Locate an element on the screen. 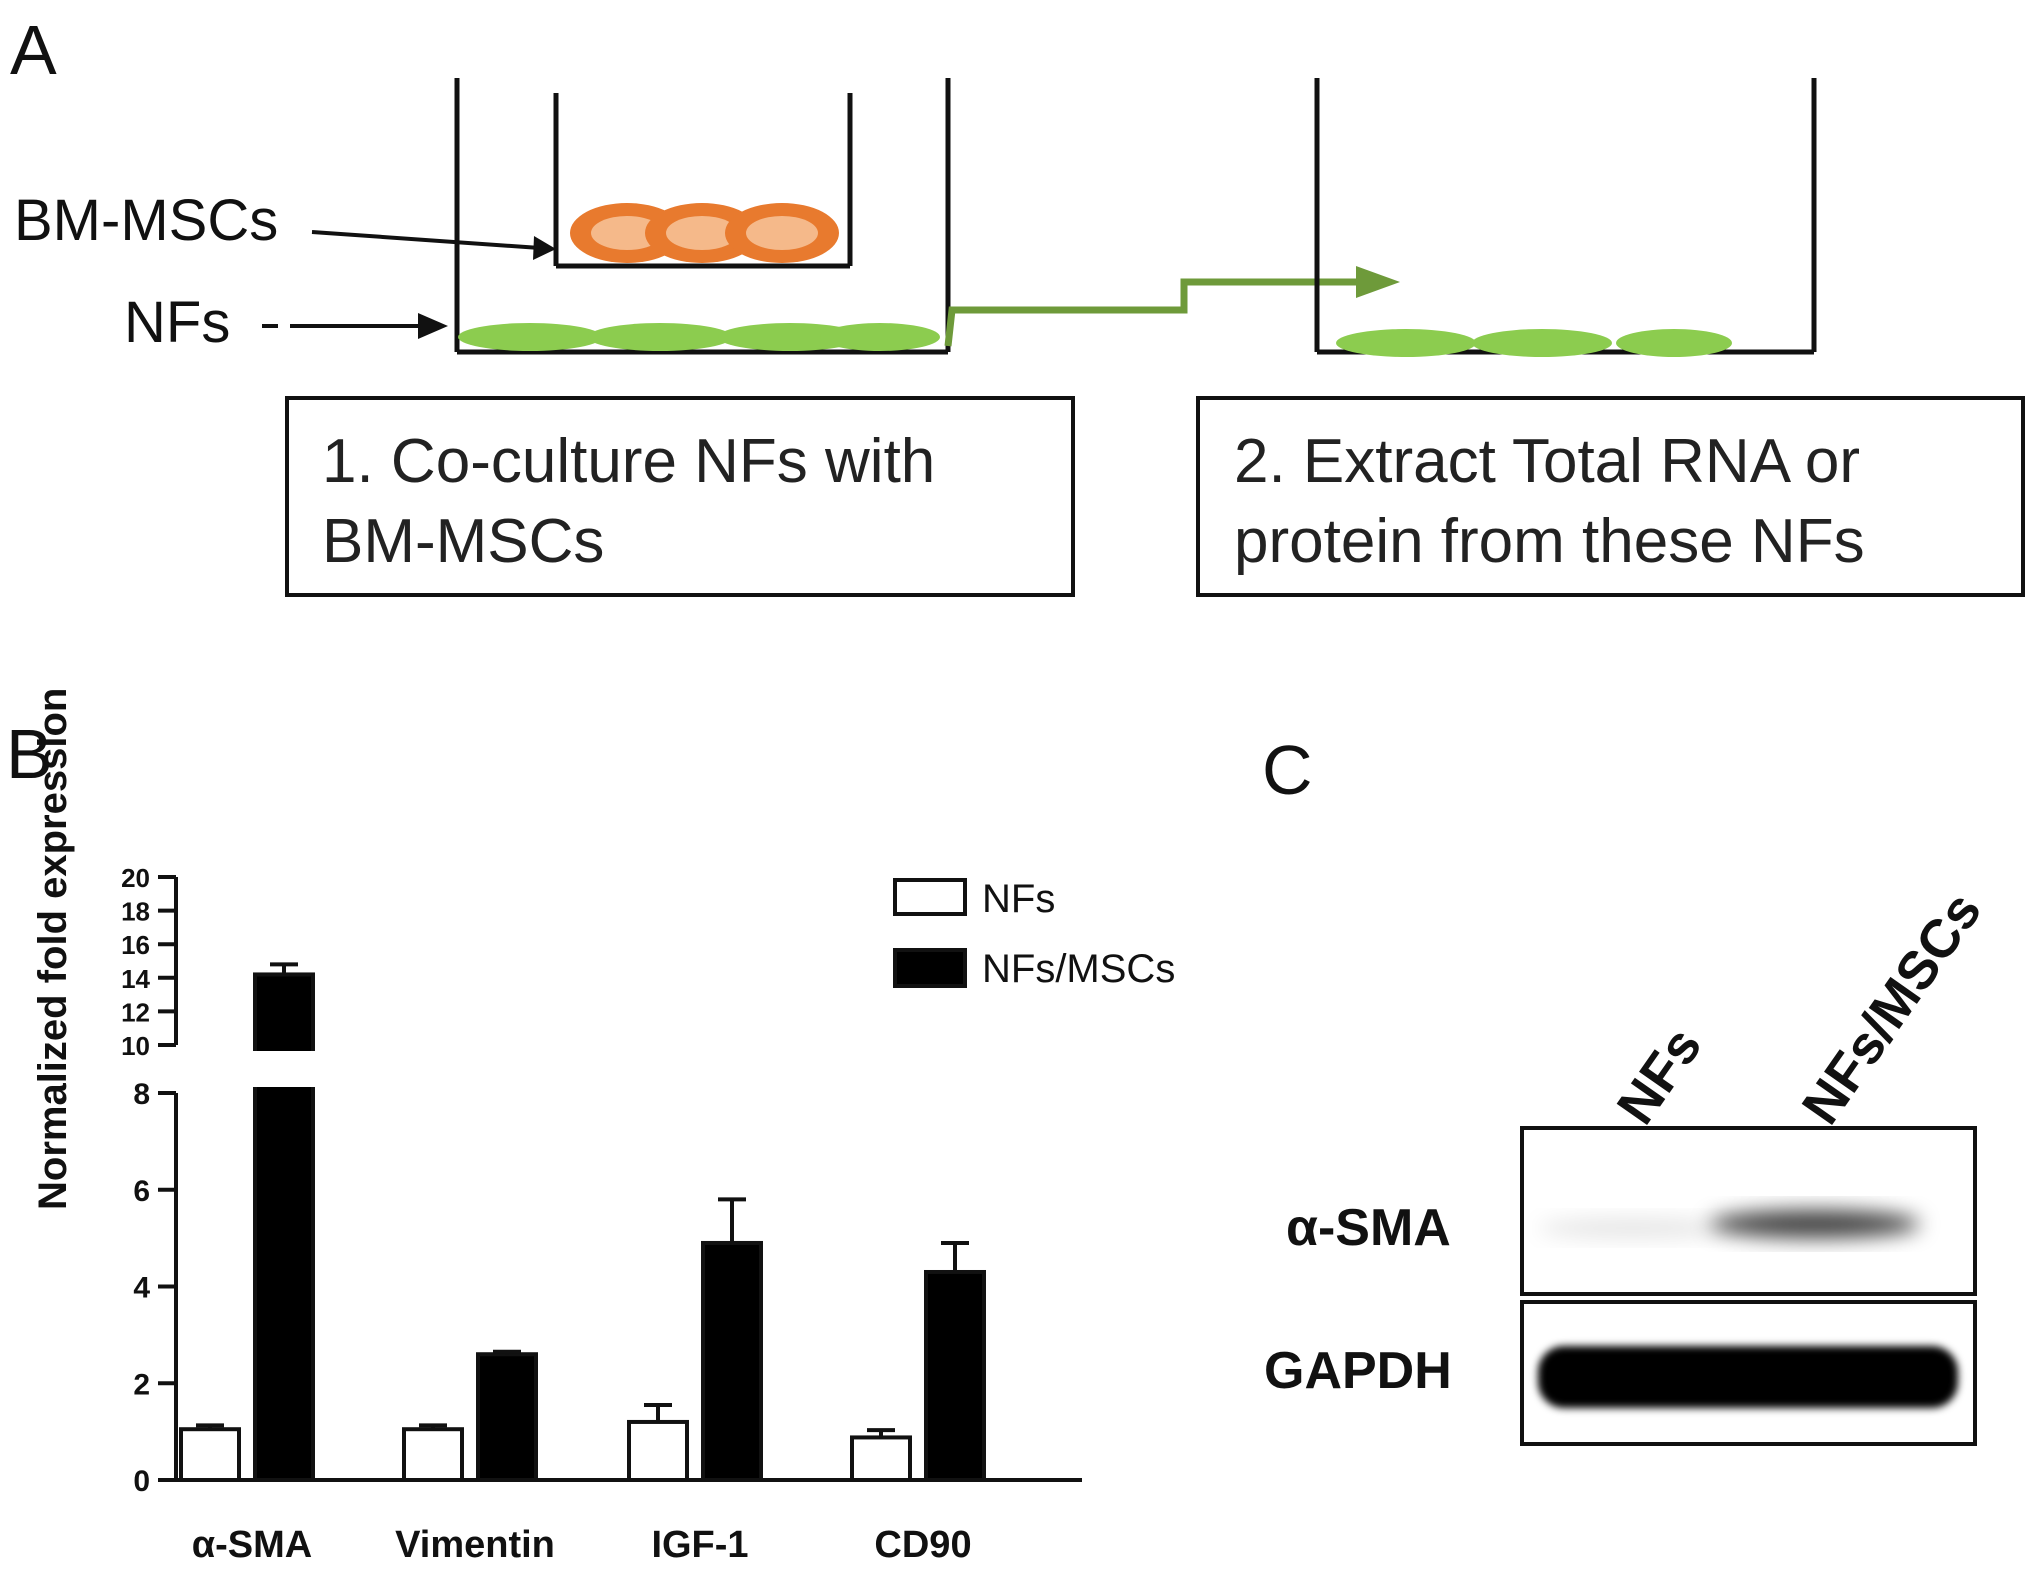 The image size is (2031, 1579). y-tick-label: 16 is located at coordinates (135, 945).